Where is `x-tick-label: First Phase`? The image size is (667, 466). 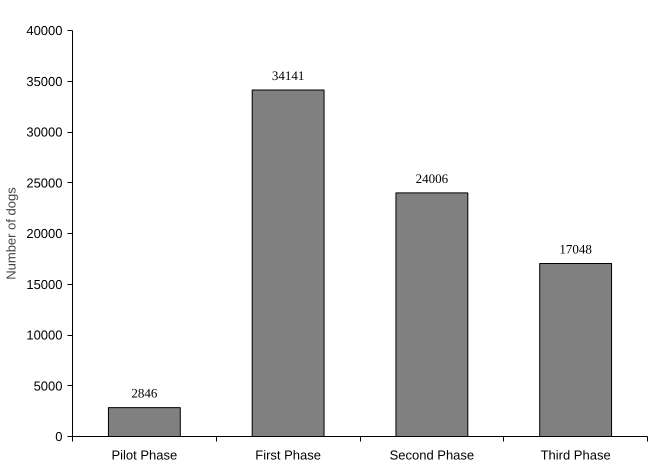 x-tick-label: First Phase is located at coordinates (288, 455).